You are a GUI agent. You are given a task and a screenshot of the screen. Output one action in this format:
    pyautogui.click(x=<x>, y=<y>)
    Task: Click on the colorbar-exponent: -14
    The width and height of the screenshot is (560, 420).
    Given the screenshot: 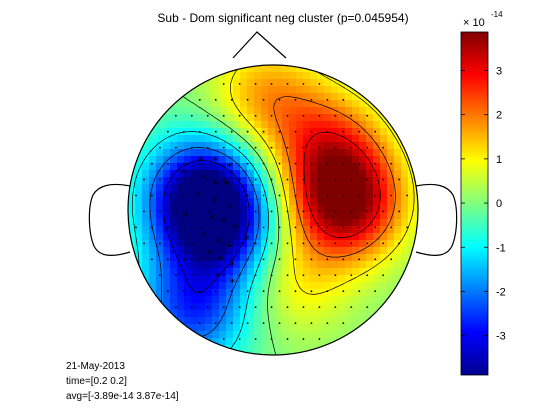 What is the action you would take?
    pyautogui.click(x=497, y=14)
    